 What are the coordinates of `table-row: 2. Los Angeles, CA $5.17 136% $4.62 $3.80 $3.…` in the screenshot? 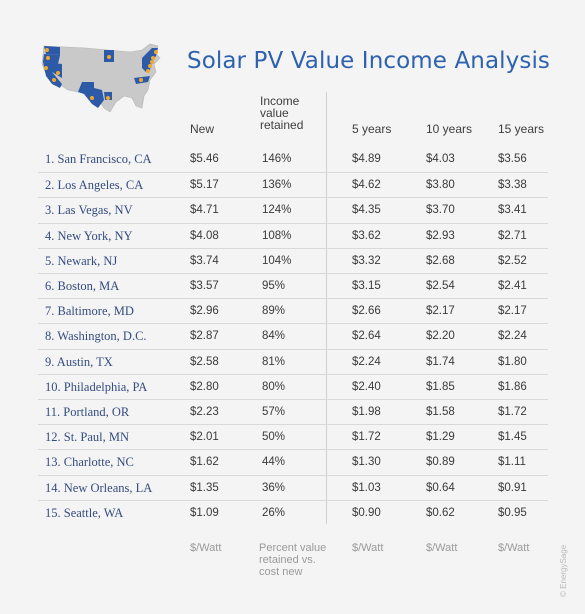 It's located at (293, 185).